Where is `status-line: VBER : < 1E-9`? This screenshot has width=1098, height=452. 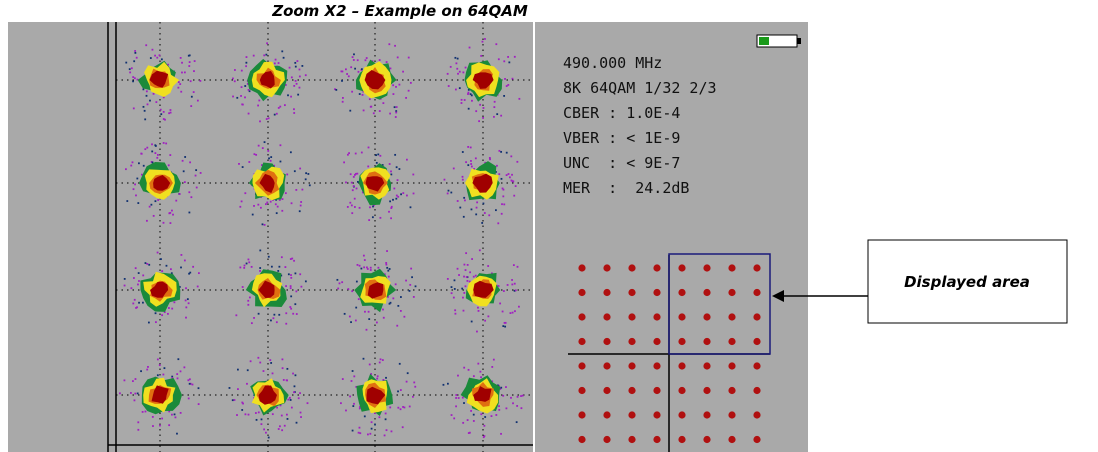
status-line: VBER : < 1E-9 is located at coordinates (621, 138).